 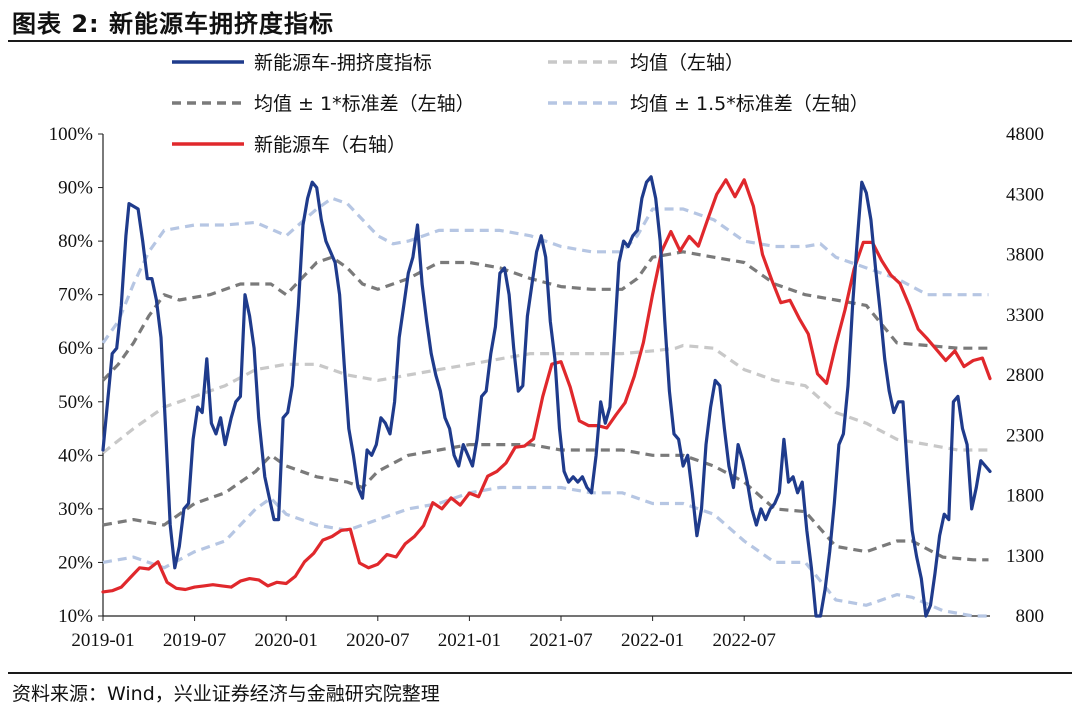 I want to click on legend-label: 新能源车（右轴）, so click(x=330, y=145).